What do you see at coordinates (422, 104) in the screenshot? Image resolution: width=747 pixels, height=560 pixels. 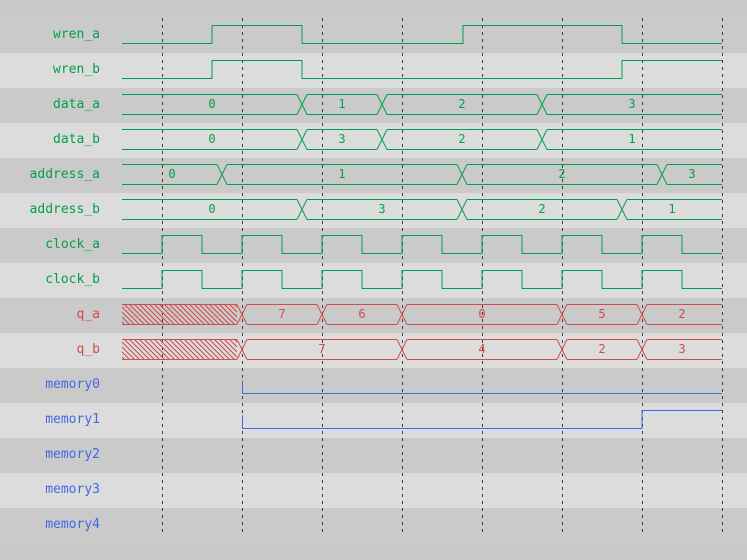 I see `wave-data_a: 0 1 2 3` at bounding box center [422, 104].